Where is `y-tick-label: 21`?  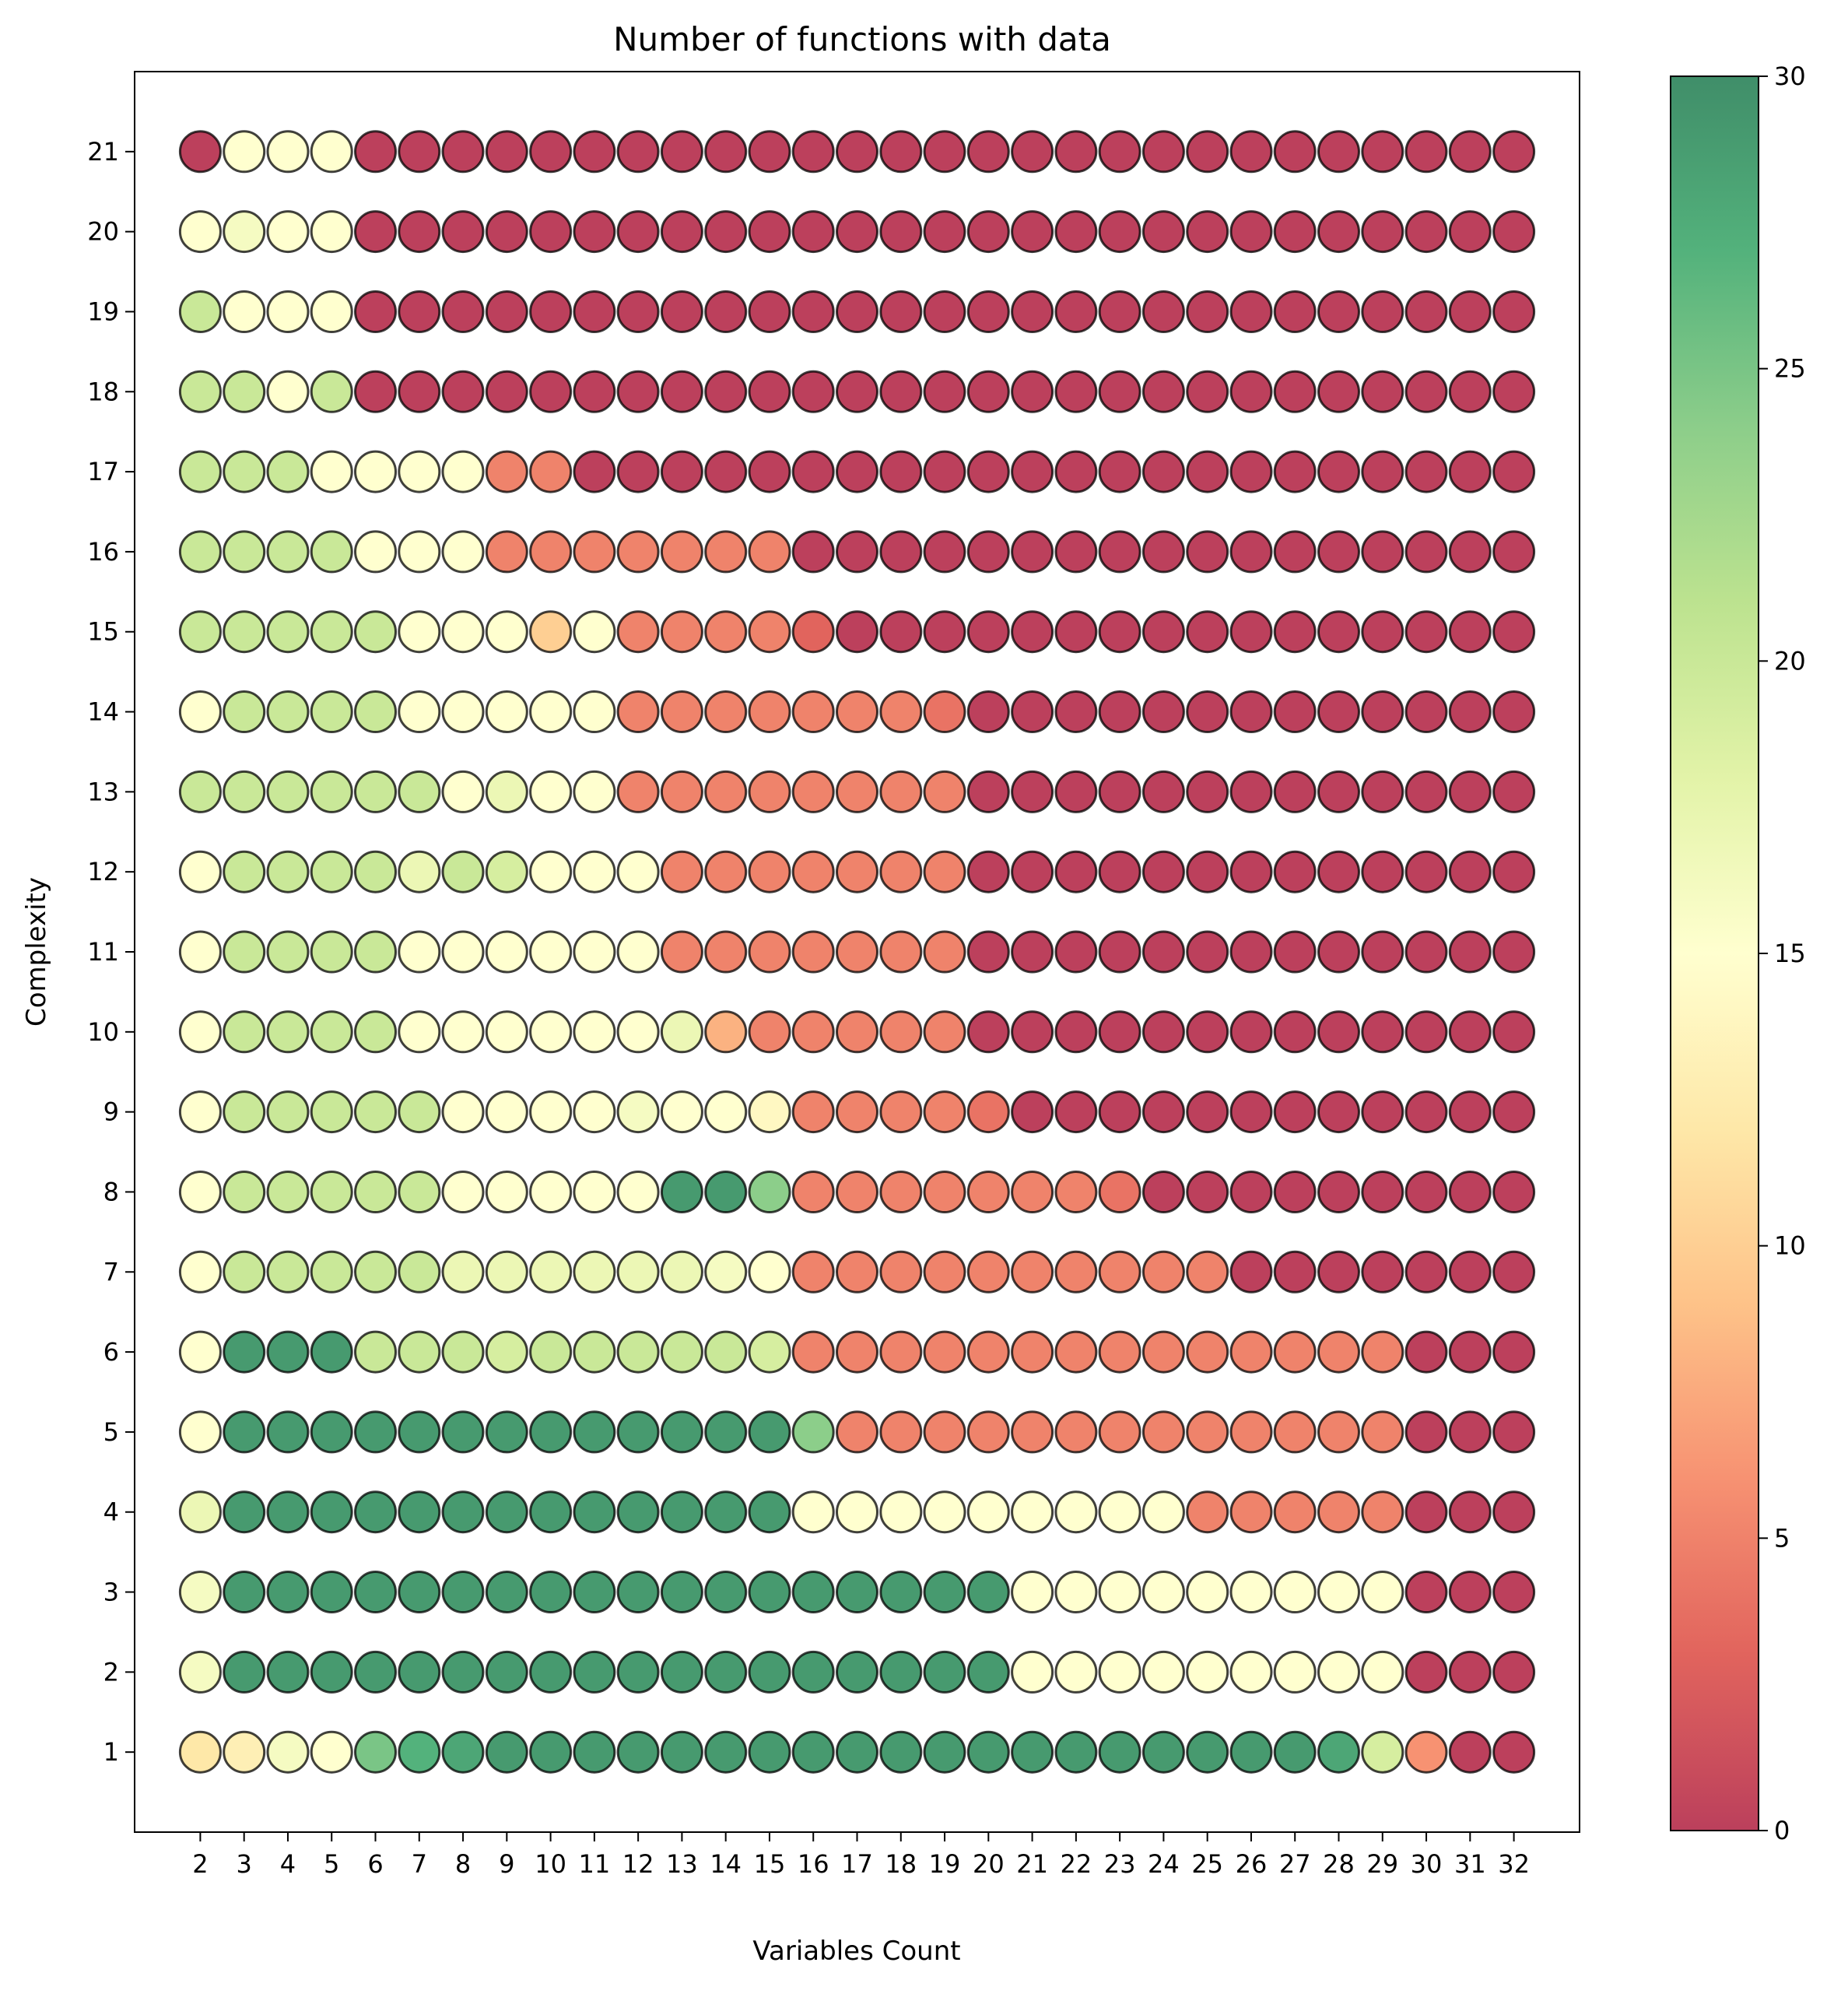
y-tick-label: 21 is located at coordinates (103, 152).